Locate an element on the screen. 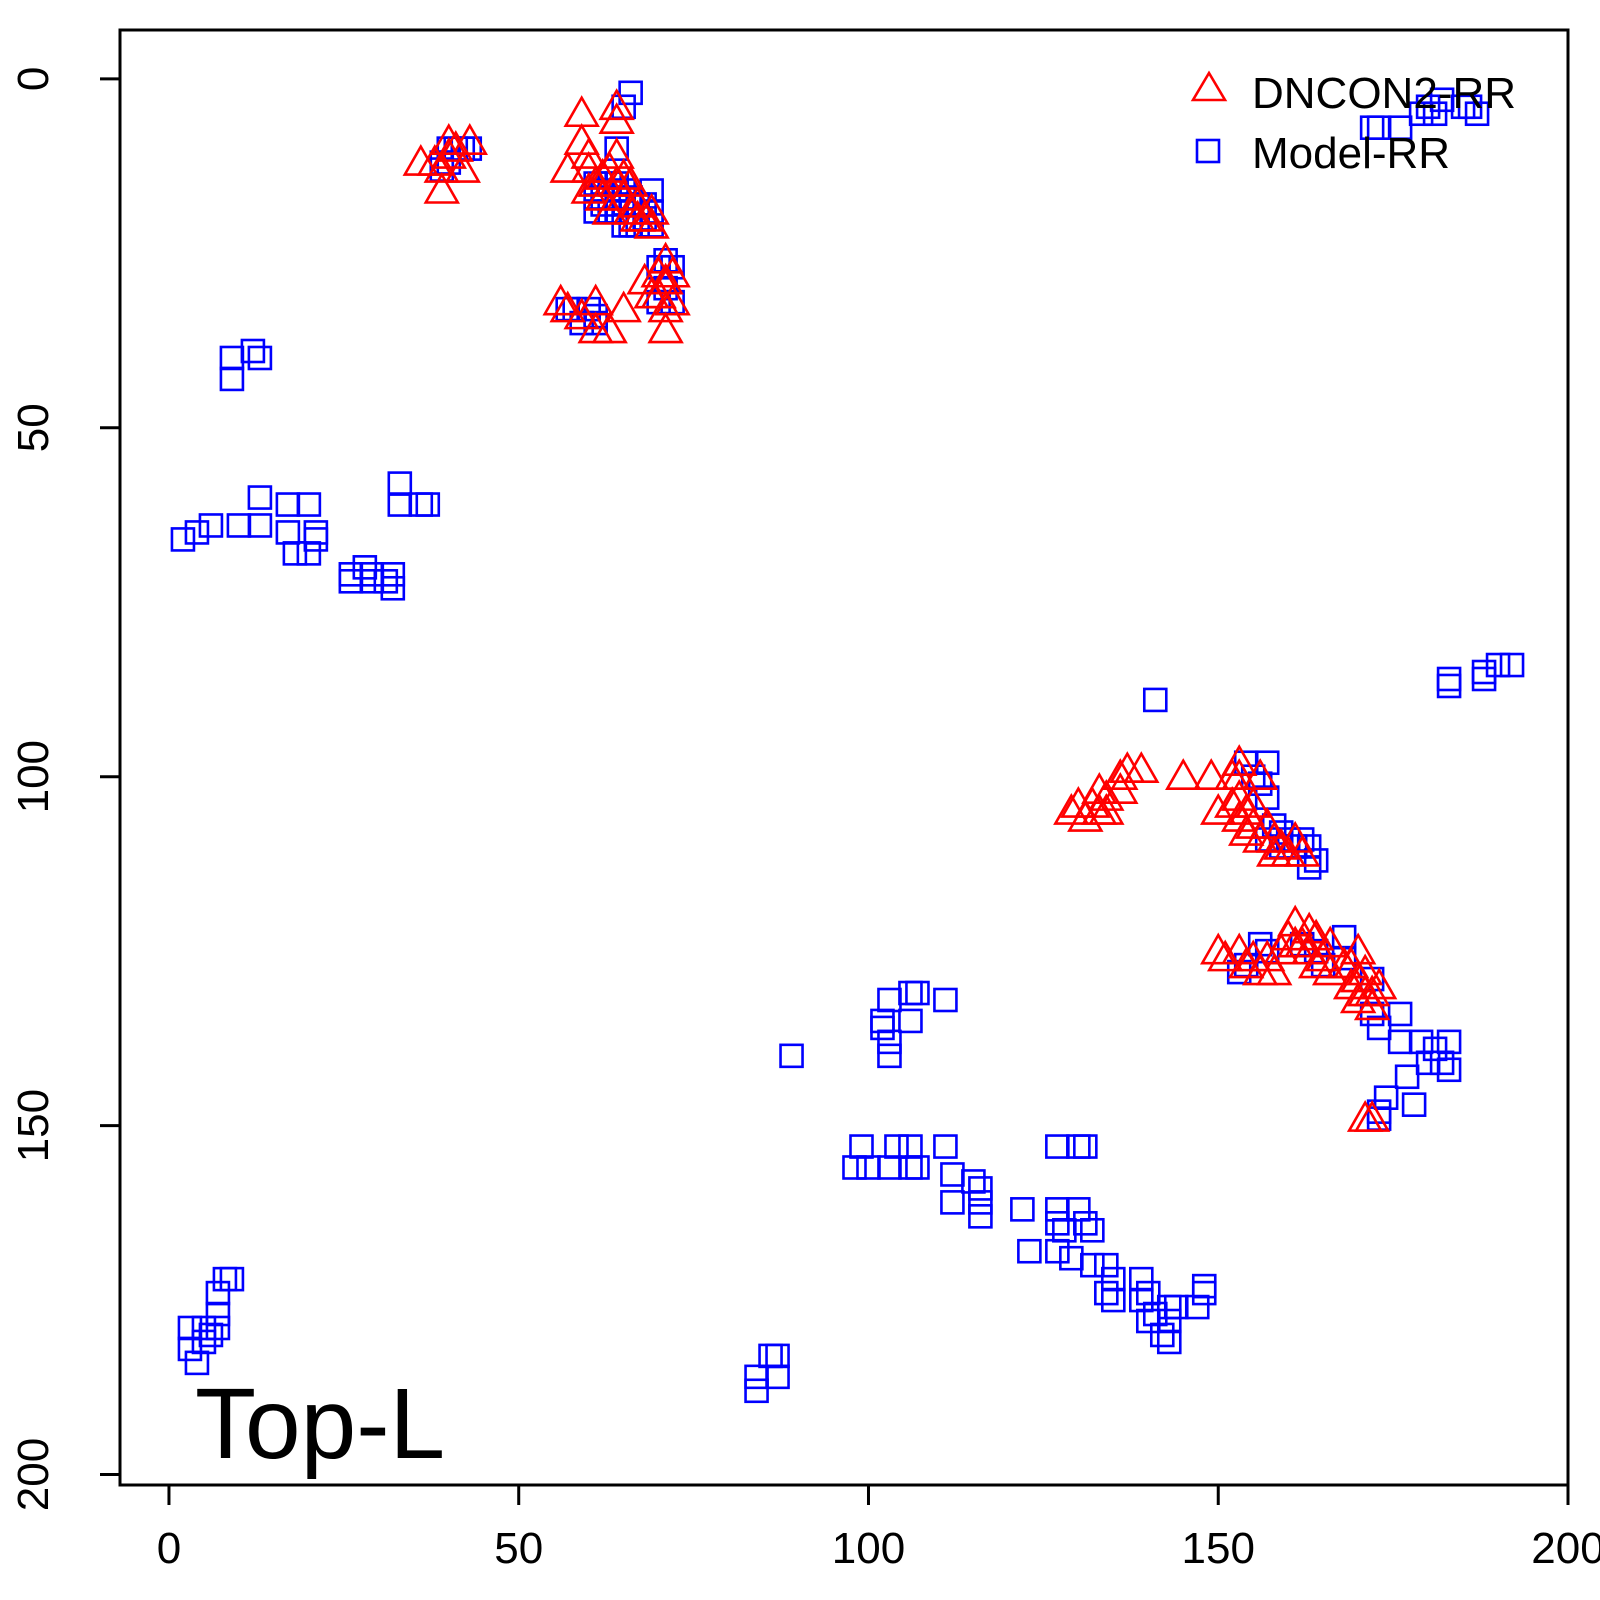 The image size is (1600, 1600). y-tick-label: 200 is located at coordinates (33, 1474).